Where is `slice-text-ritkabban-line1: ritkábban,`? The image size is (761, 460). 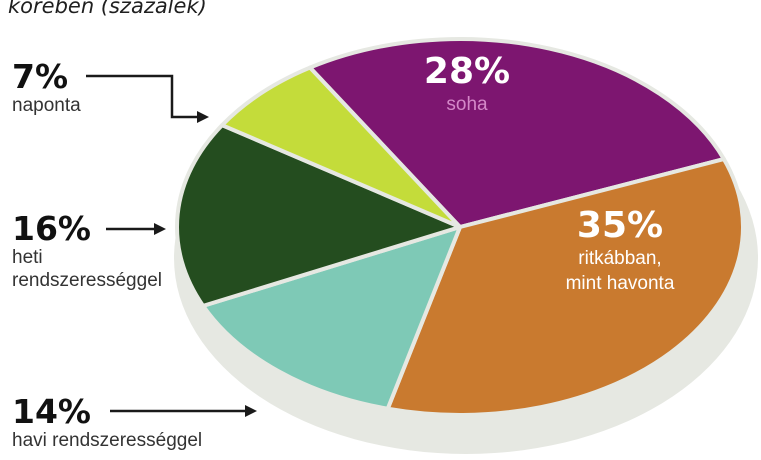
slice-text-ritkabban-line1: ritkábban, is located at coordinates (620, 258).